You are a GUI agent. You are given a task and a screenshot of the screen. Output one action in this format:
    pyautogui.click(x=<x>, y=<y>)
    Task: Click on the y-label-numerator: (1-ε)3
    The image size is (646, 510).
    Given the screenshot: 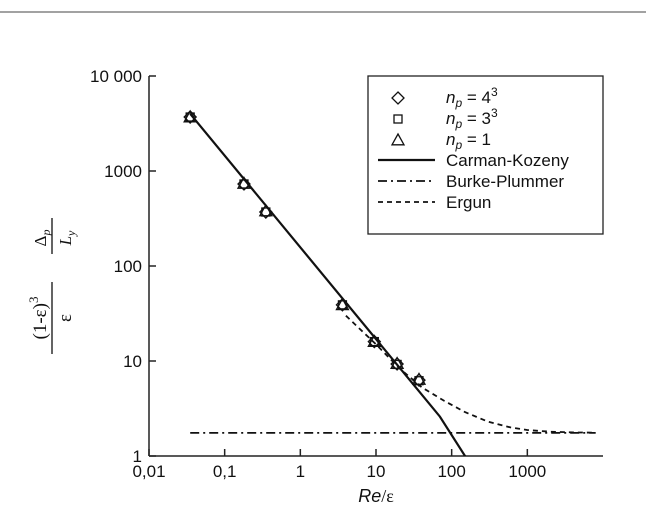 What is the action you would take?
    pyautogui.click(x=38, y=318)
    